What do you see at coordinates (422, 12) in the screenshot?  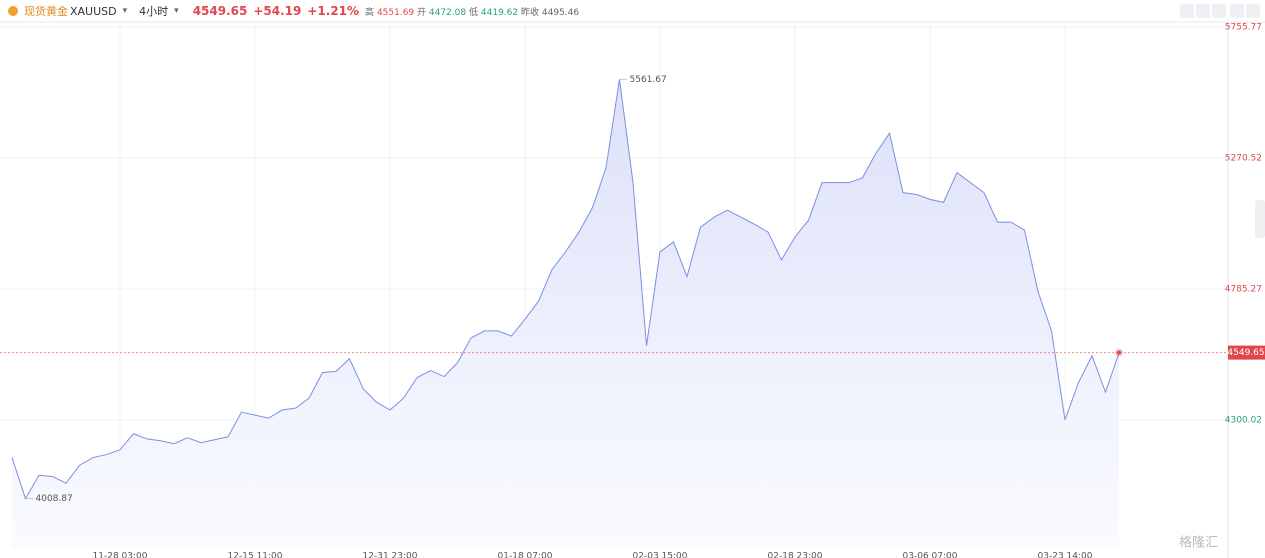 I see `open-label: 开` at bounding box center [422, 12].